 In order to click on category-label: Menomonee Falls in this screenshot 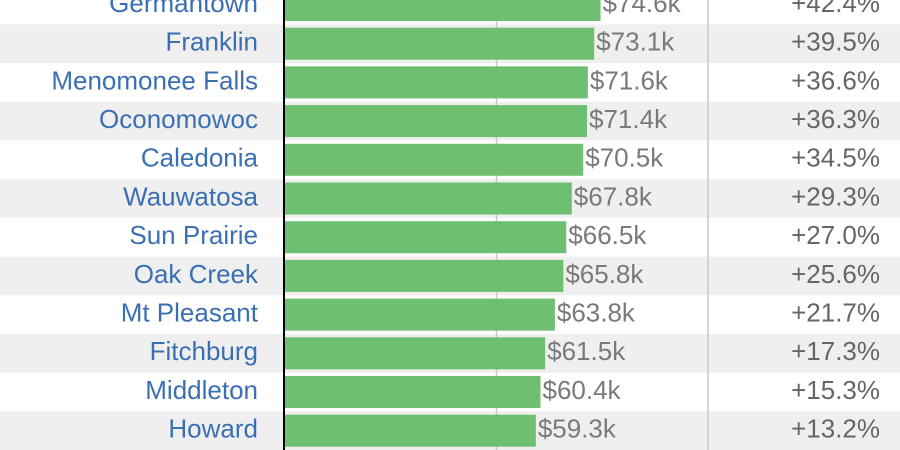, I will do `click(154, 80)`.